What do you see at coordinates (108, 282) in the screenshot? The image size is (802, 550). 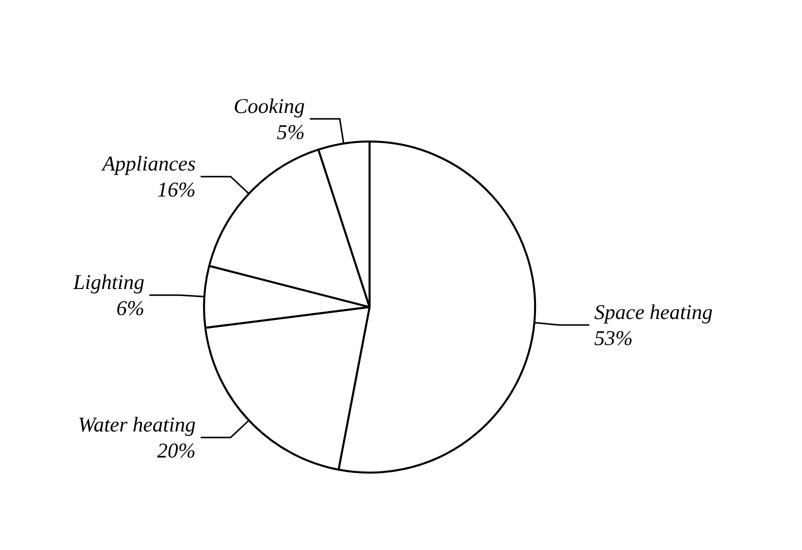 I see `slice-label: Lighting` at bounding box center [108, 282].